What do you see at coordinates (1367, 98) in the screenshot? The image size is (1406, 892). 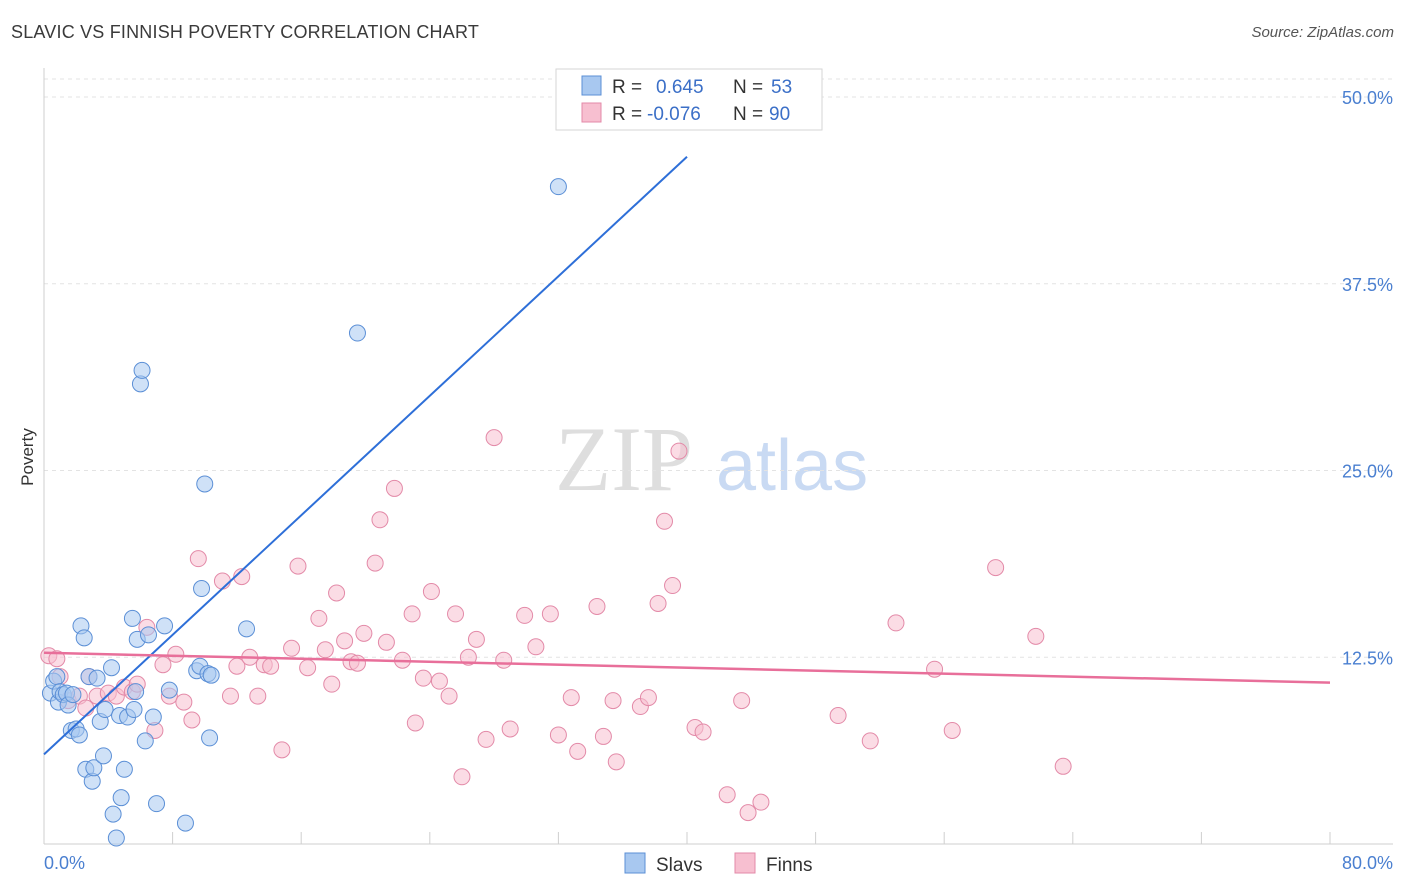 I see `y-tick-label: 50.0%` at bounding box center [1367, 98].